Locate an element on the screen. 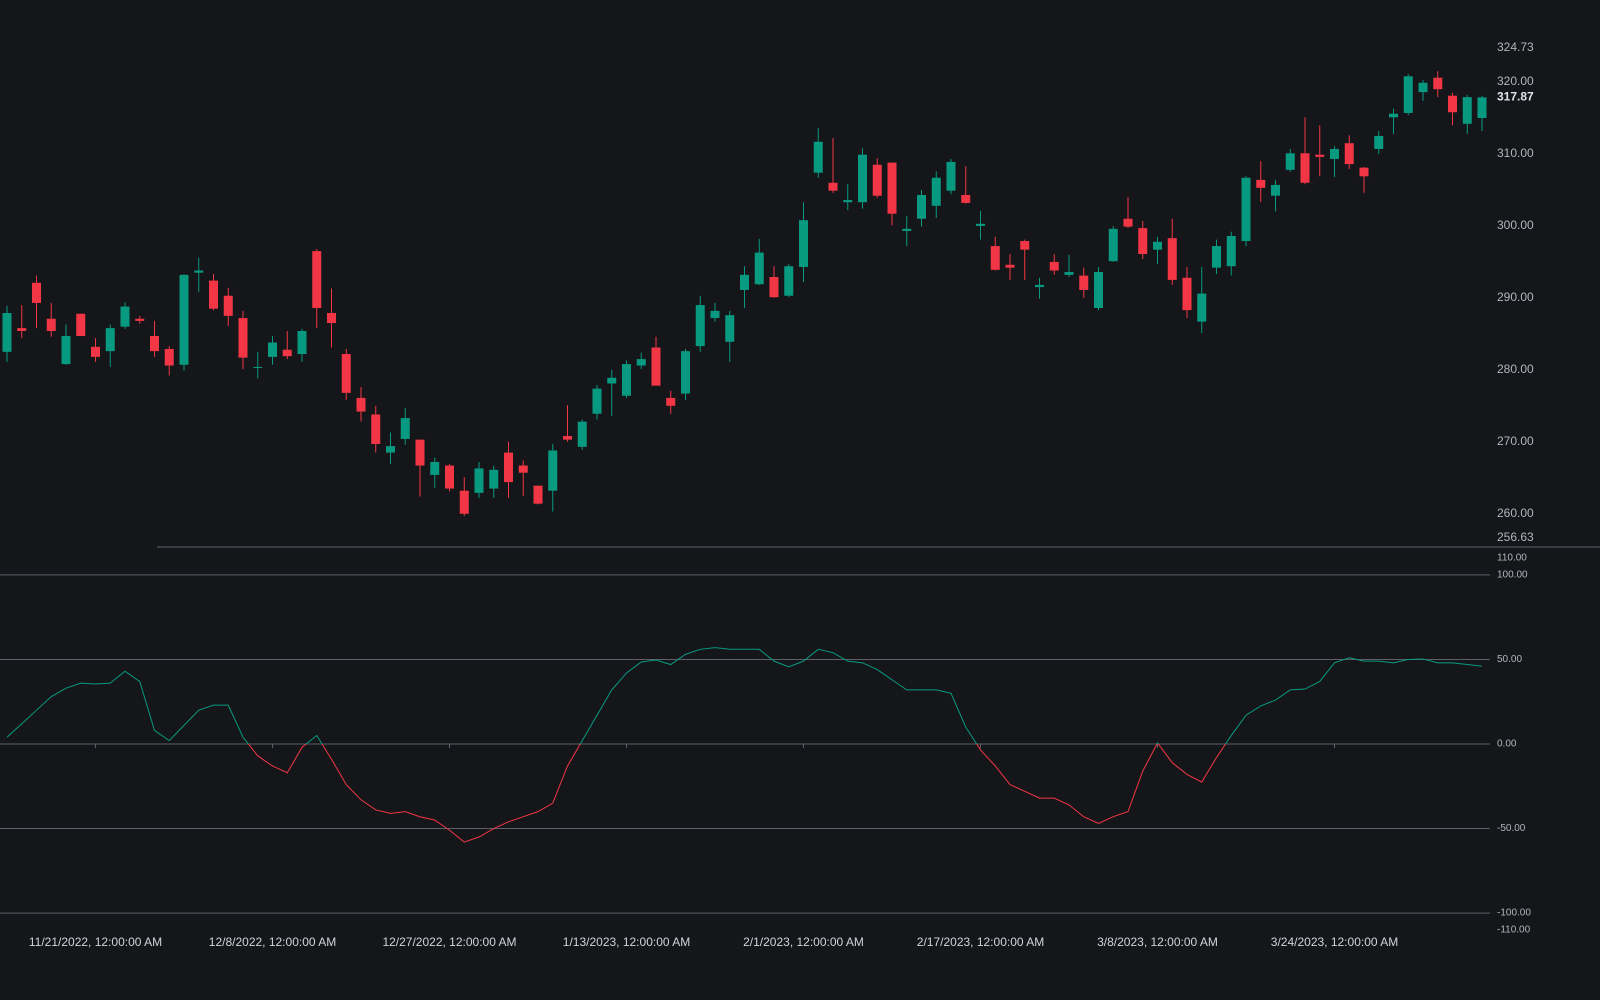  x-tick-label: 1/13/2023, 12:00:00 AM is located at coordinates (626, 942).